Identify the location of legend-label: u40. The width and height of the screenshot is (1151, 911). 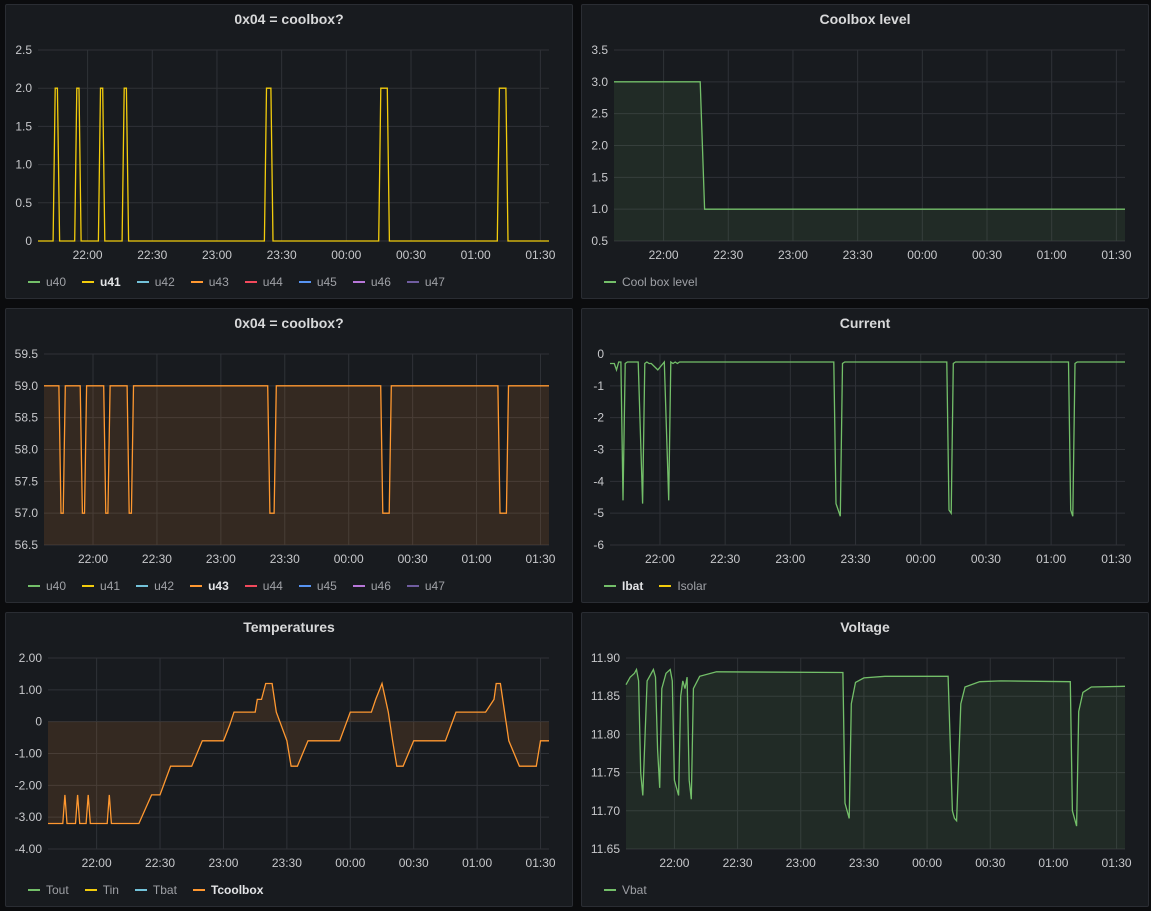
(56, 282).